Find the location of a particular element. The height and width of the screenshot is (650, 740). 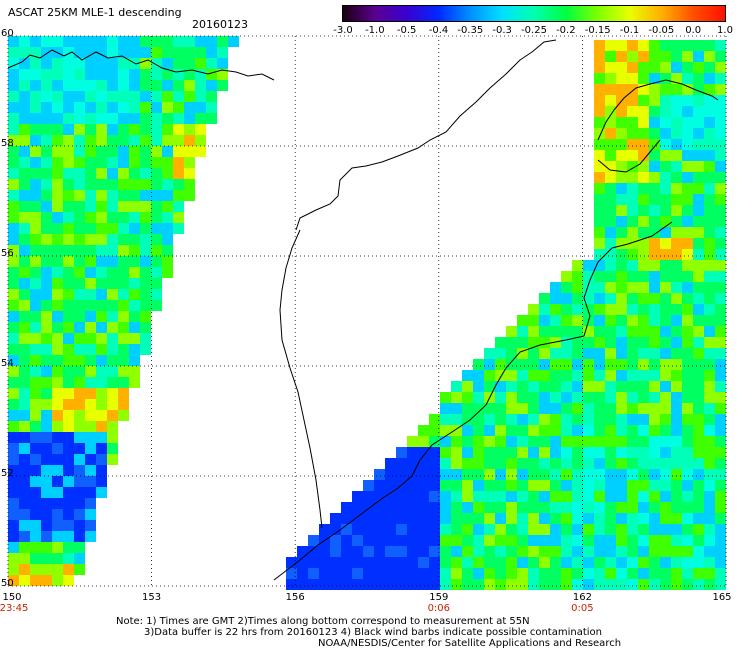

coastline-east is located at coordinates (426, 135).